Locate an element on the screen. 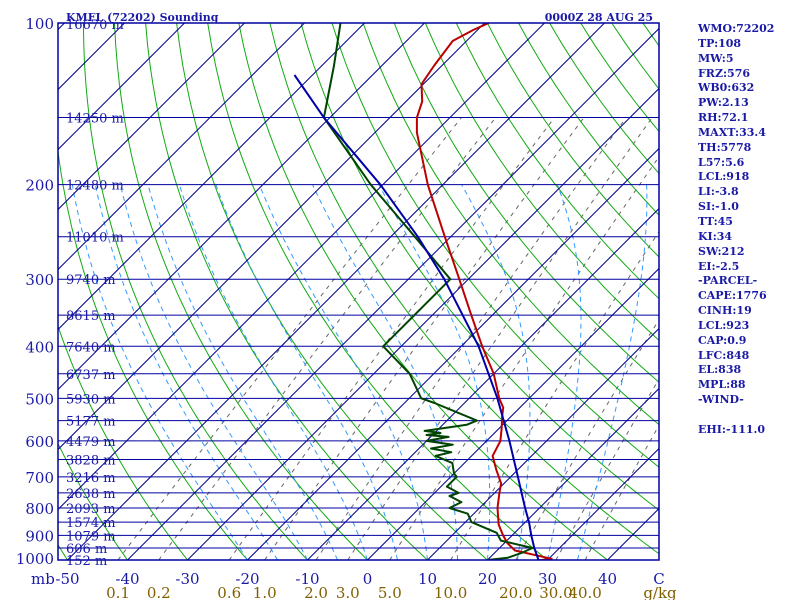  mixing-ratio-tick-label: 40.0 is located at coordinates (584, 592).